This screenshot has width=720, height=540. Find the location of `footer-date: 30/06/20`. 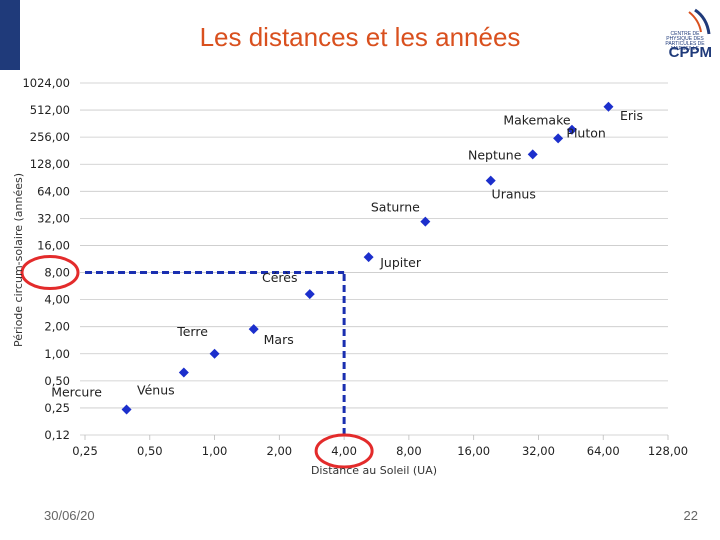

footer-date: 30/06/20 is located at coordinates (69, 515).